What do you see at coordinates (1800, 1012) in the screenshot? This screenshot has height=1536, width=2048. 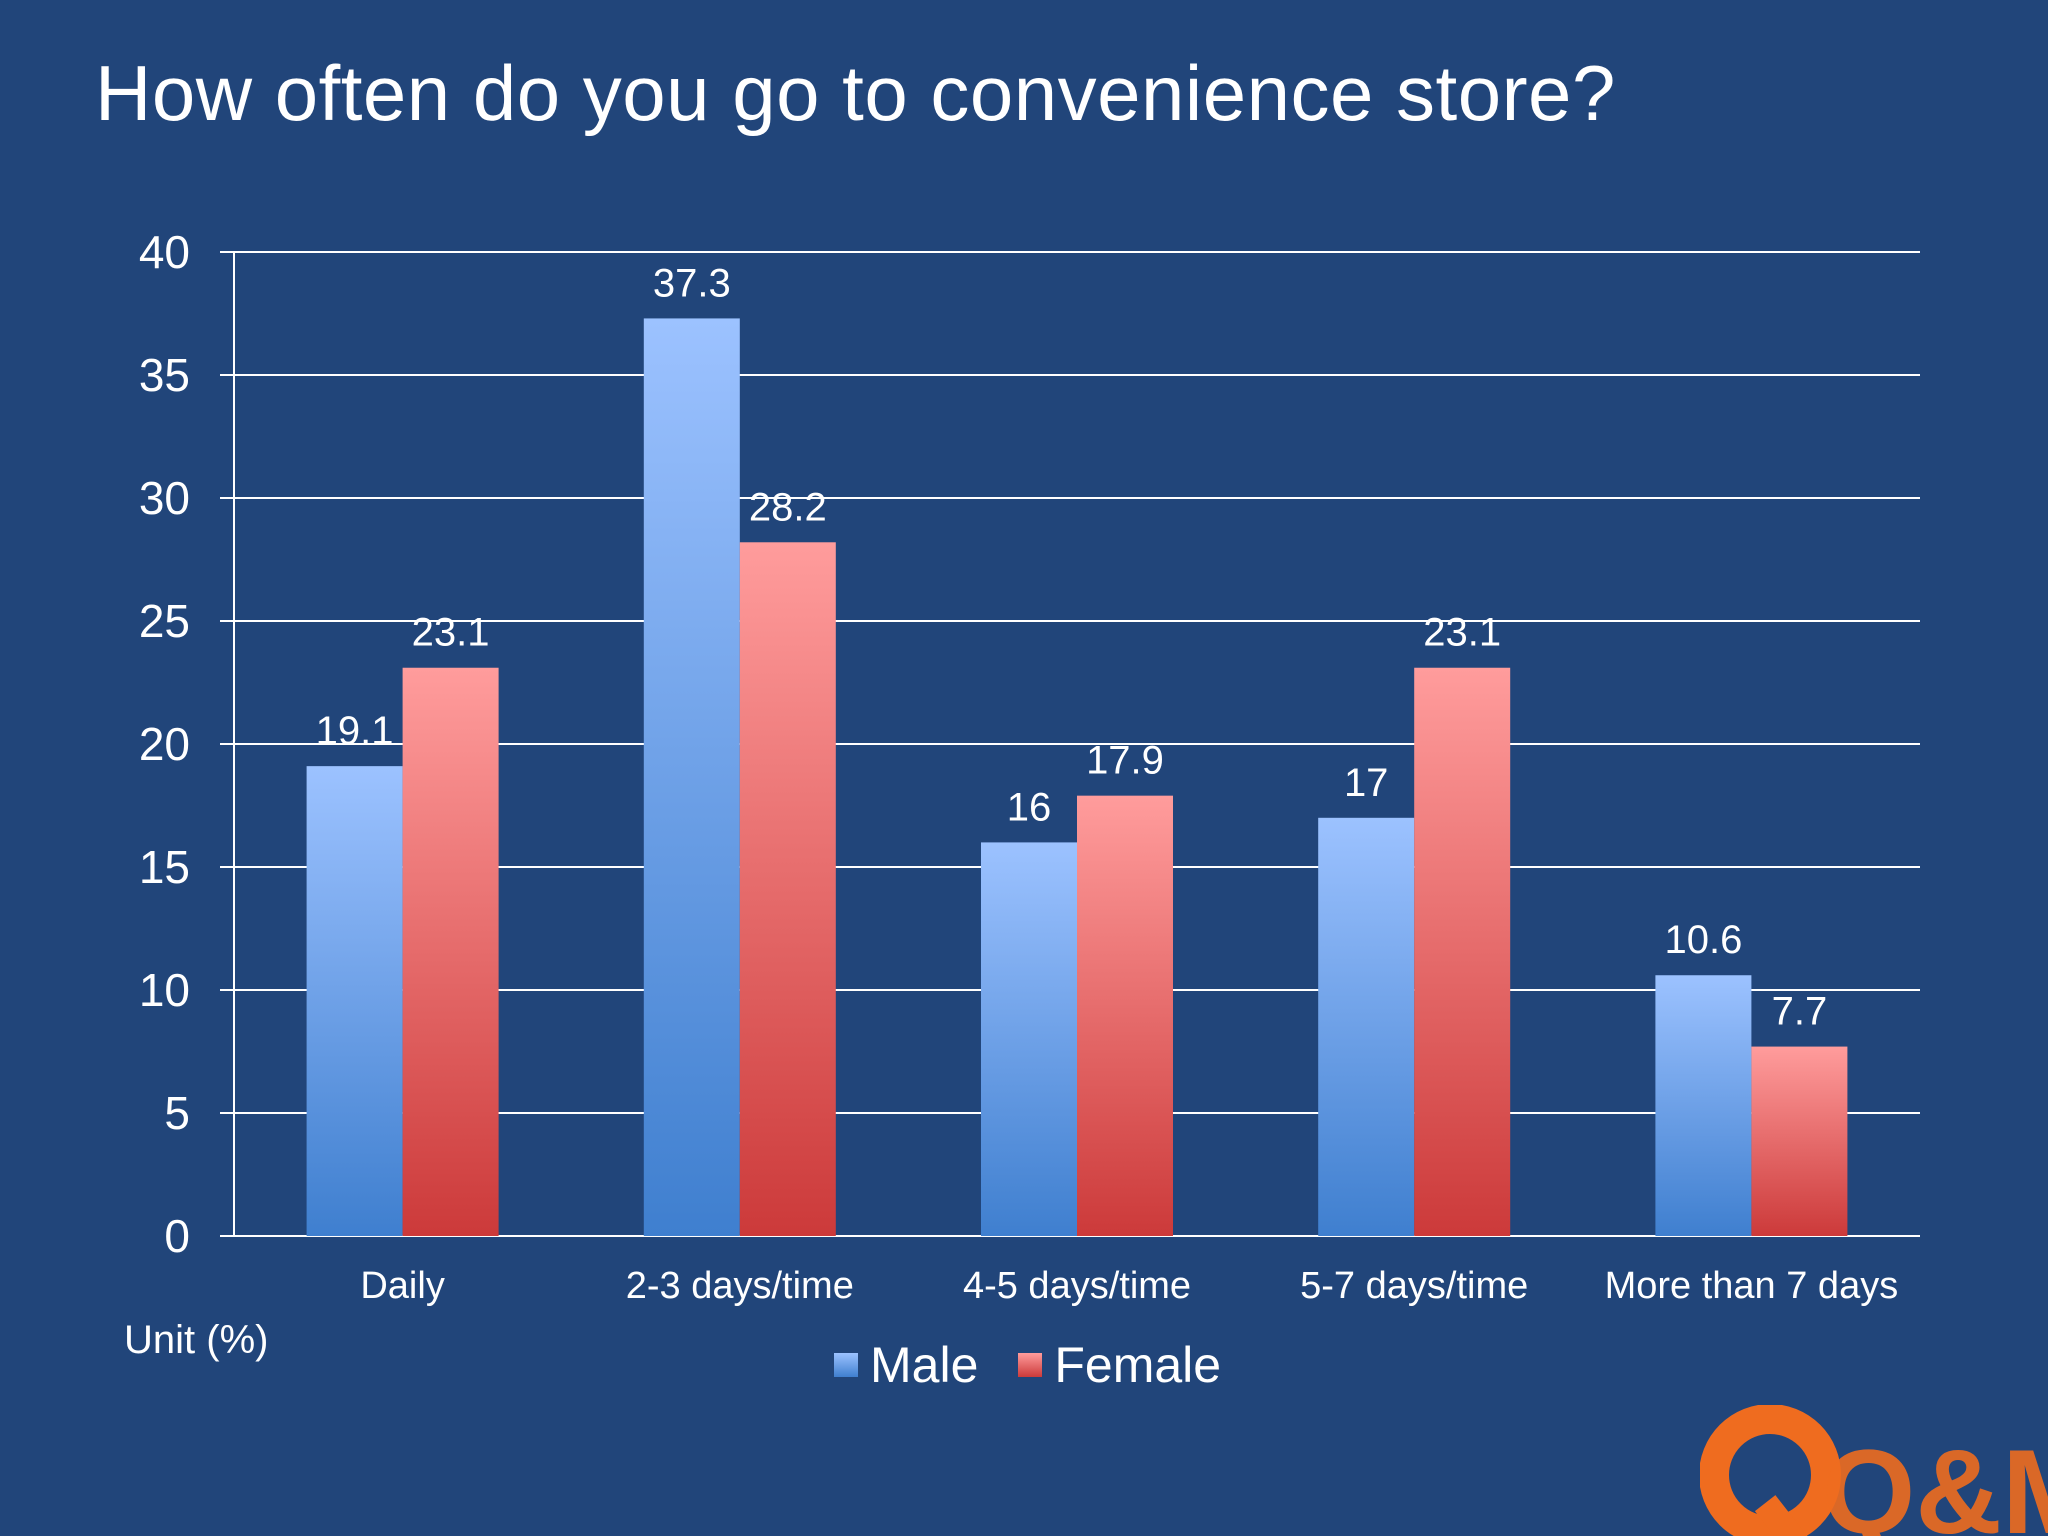 I see `data-label-female: 7.7` at bounding box center [1800, 1012].